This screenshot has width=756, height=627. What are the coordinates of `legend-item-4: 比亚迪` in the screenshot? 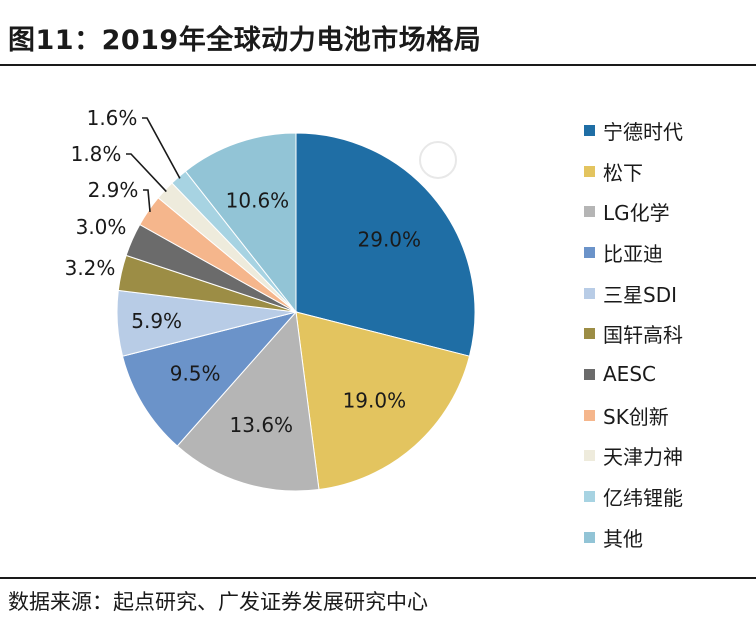 It's located at (669, 252).